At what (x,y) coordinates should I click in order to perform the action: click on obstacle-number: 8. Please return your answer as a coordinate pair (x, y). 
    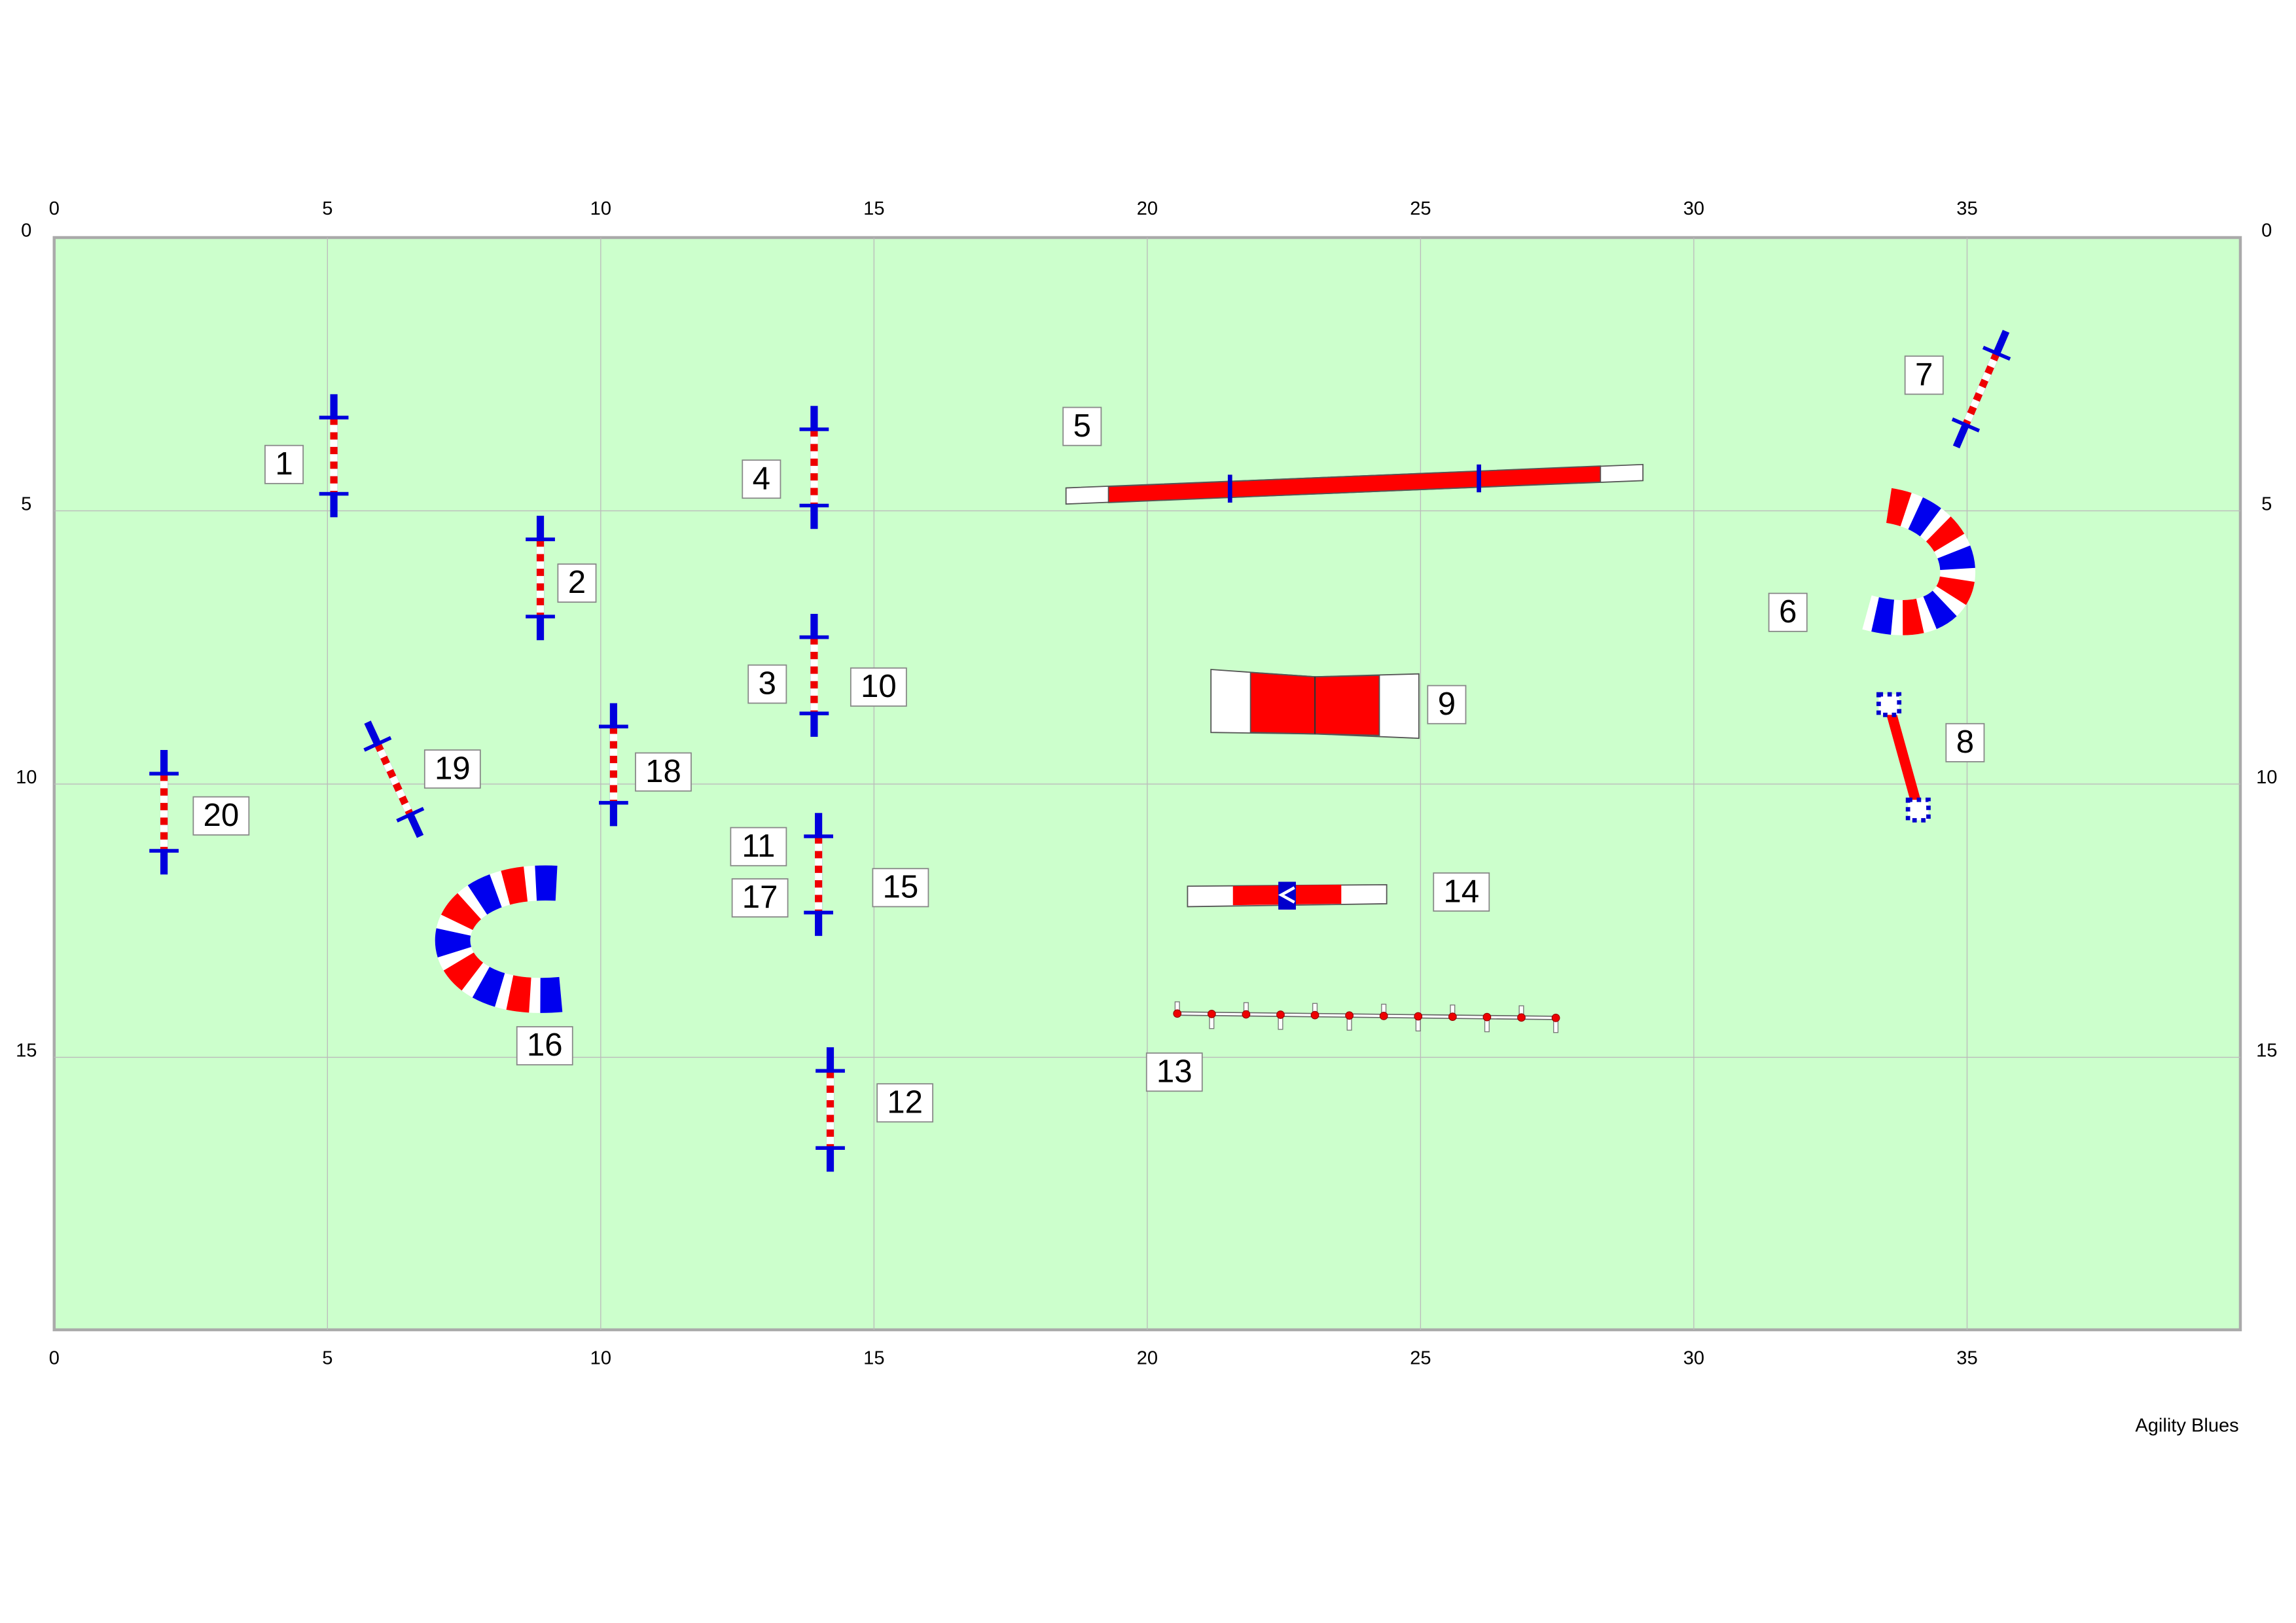
    Looking at the image, I should click on (1965, 742).